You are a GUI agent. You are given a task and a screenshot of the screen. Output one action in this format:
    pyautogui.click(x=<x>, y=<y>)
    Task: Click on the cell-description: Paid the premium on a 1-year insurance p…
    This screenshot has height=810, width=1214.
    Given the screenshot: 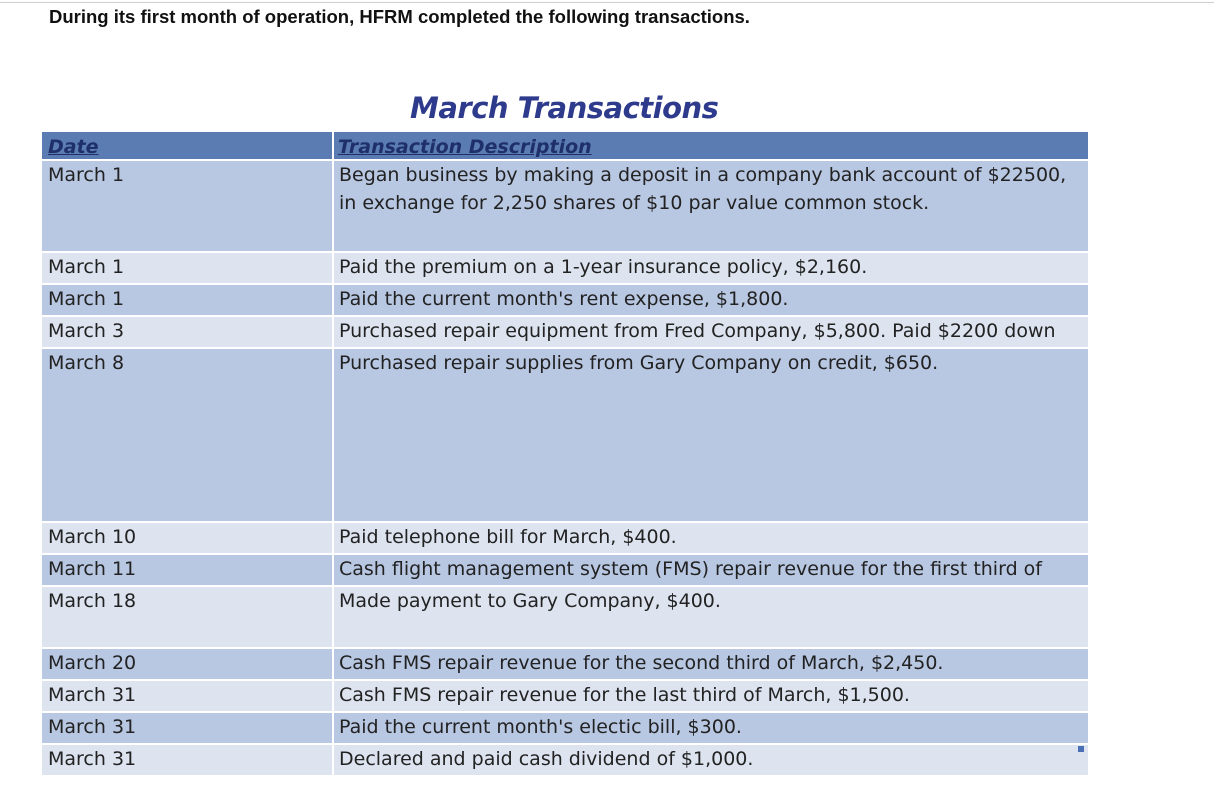 What is the action you would take?
    pyautogui.click(x=711, y=268)
    